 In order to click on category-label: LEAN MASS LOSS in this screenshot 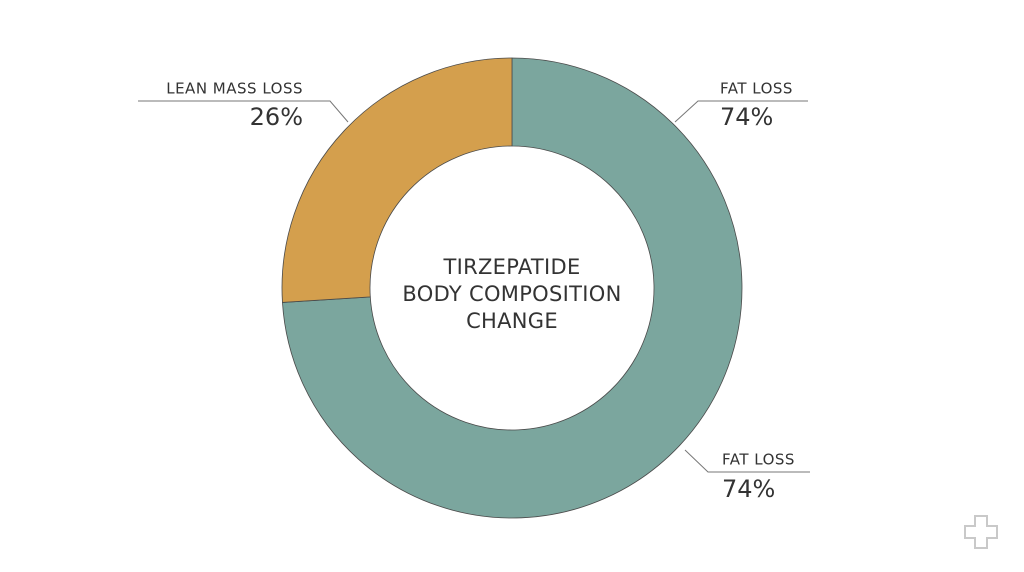, I will do `click(234, 89)`.